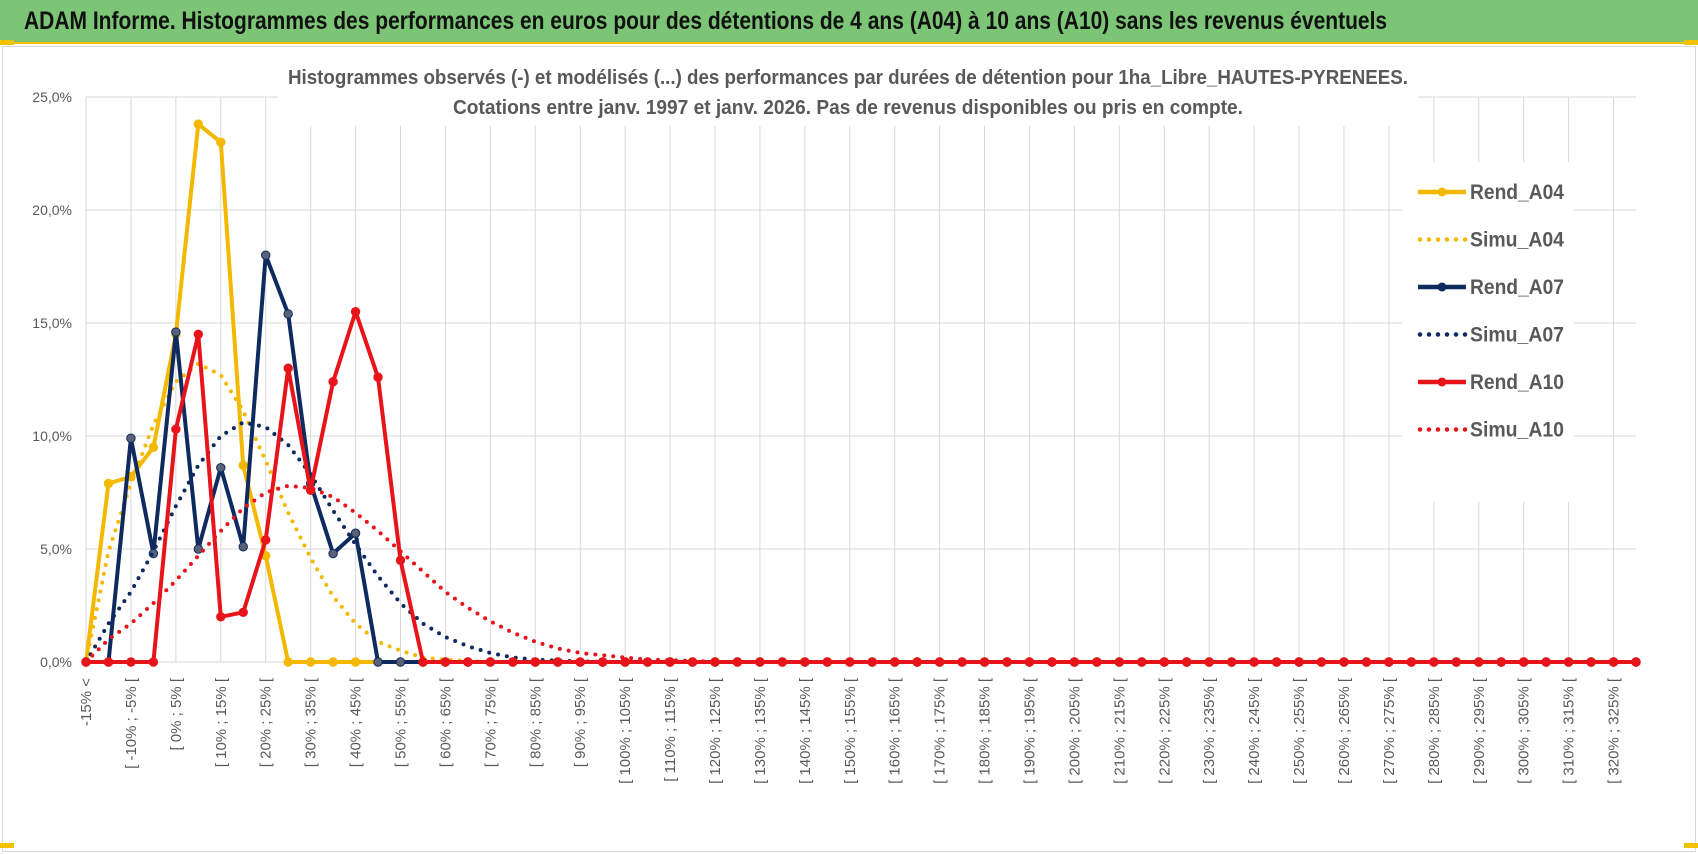 The width and height of the screenshot is (1698, 854). What do you see at coordinates (535, 722) in the screenshot?
I see `x-tick-label: [ 80% ; 85% [` at bounding box center [535, 722].